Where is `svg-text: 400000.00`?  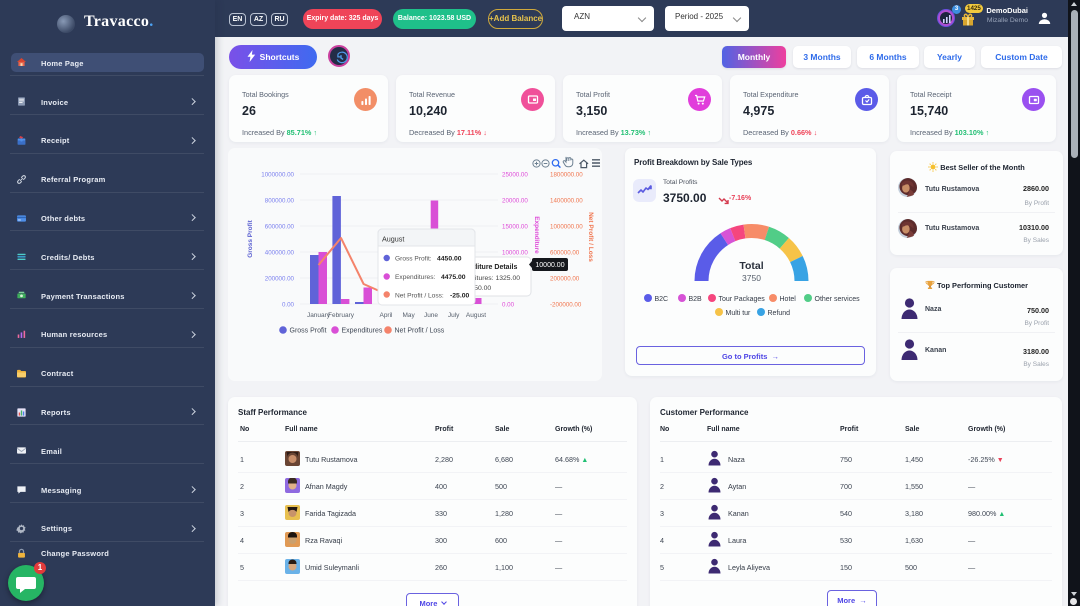
svg-text: 400000.00 is located at coordinates (280, 253).